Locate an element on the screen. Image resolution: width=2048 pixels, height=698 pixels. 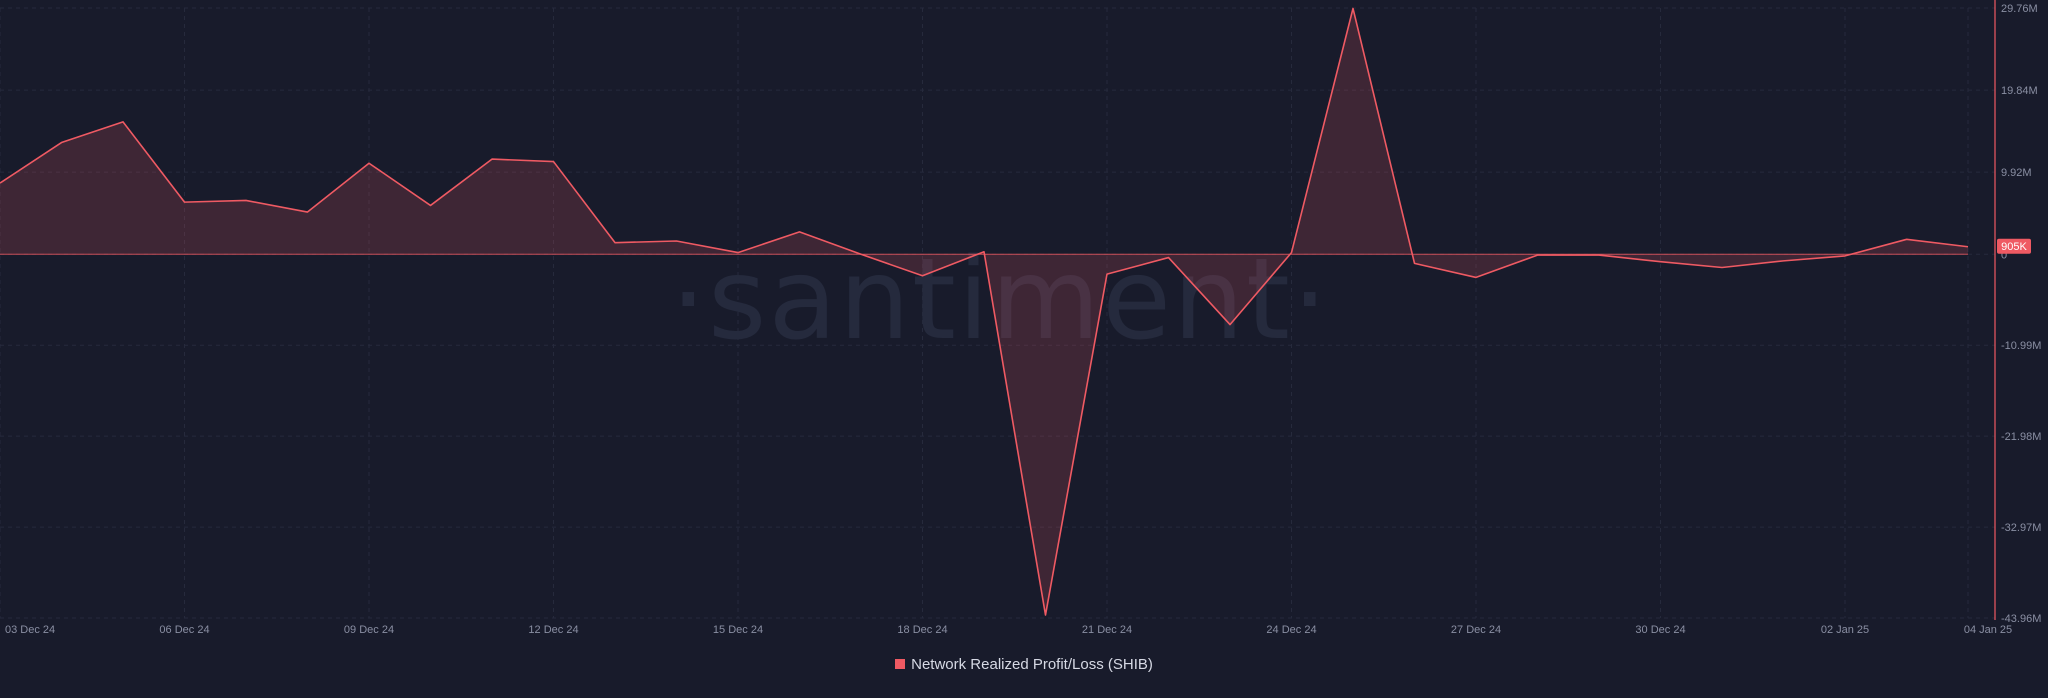
y-tick-label: -43.96M is located at coordinates (2021, 619).